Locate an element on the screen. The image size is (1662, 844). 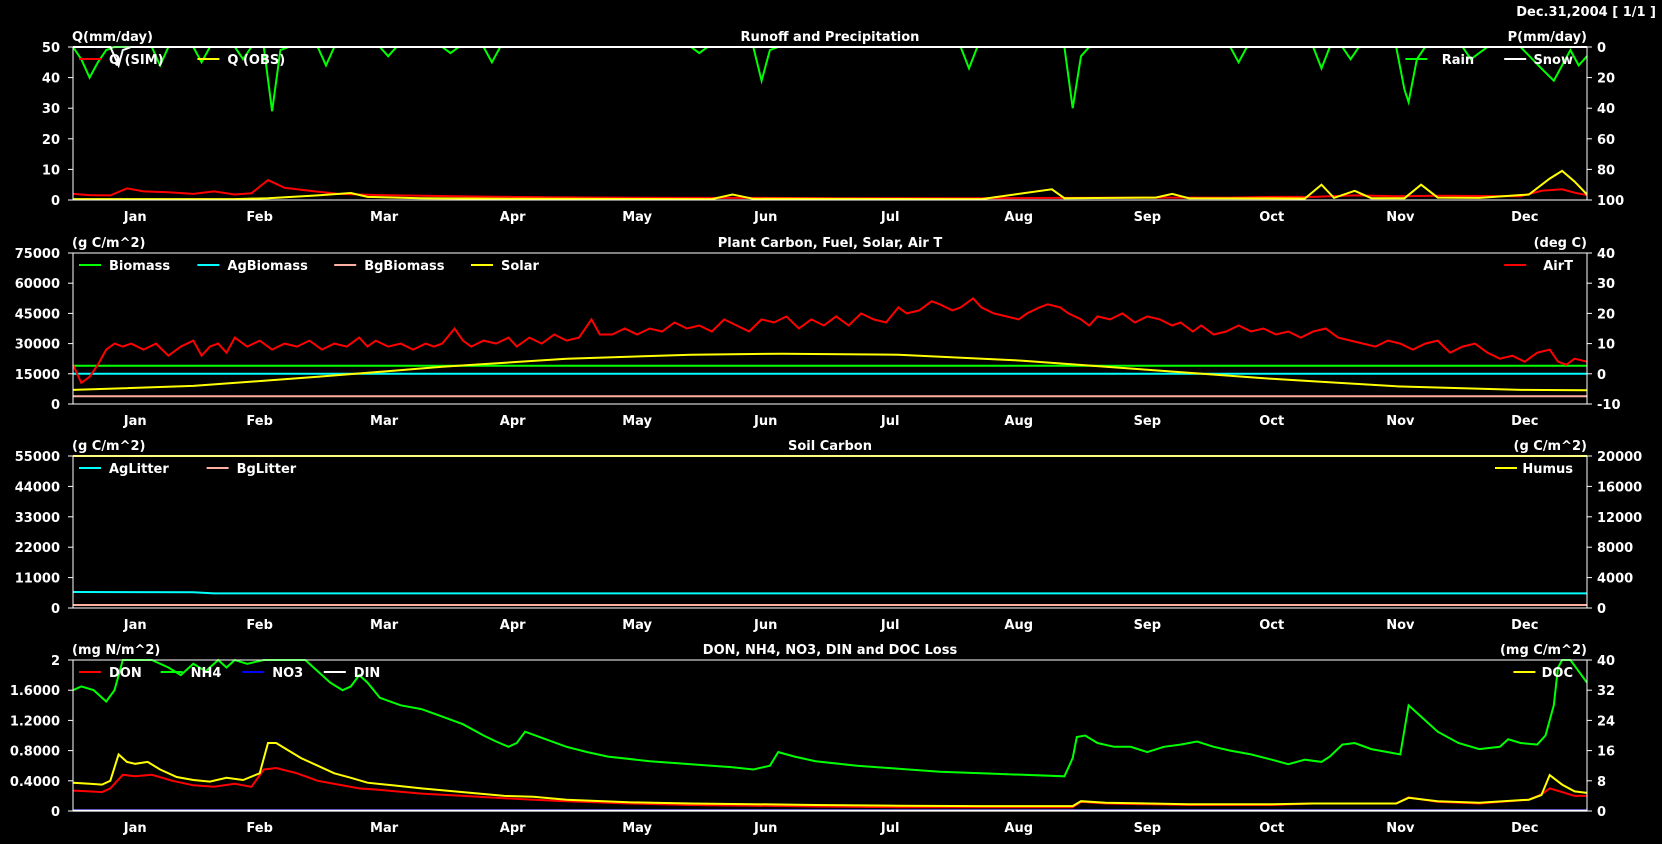
legend-label-nitrogen-don: DON is located at coordinates (125, 673).